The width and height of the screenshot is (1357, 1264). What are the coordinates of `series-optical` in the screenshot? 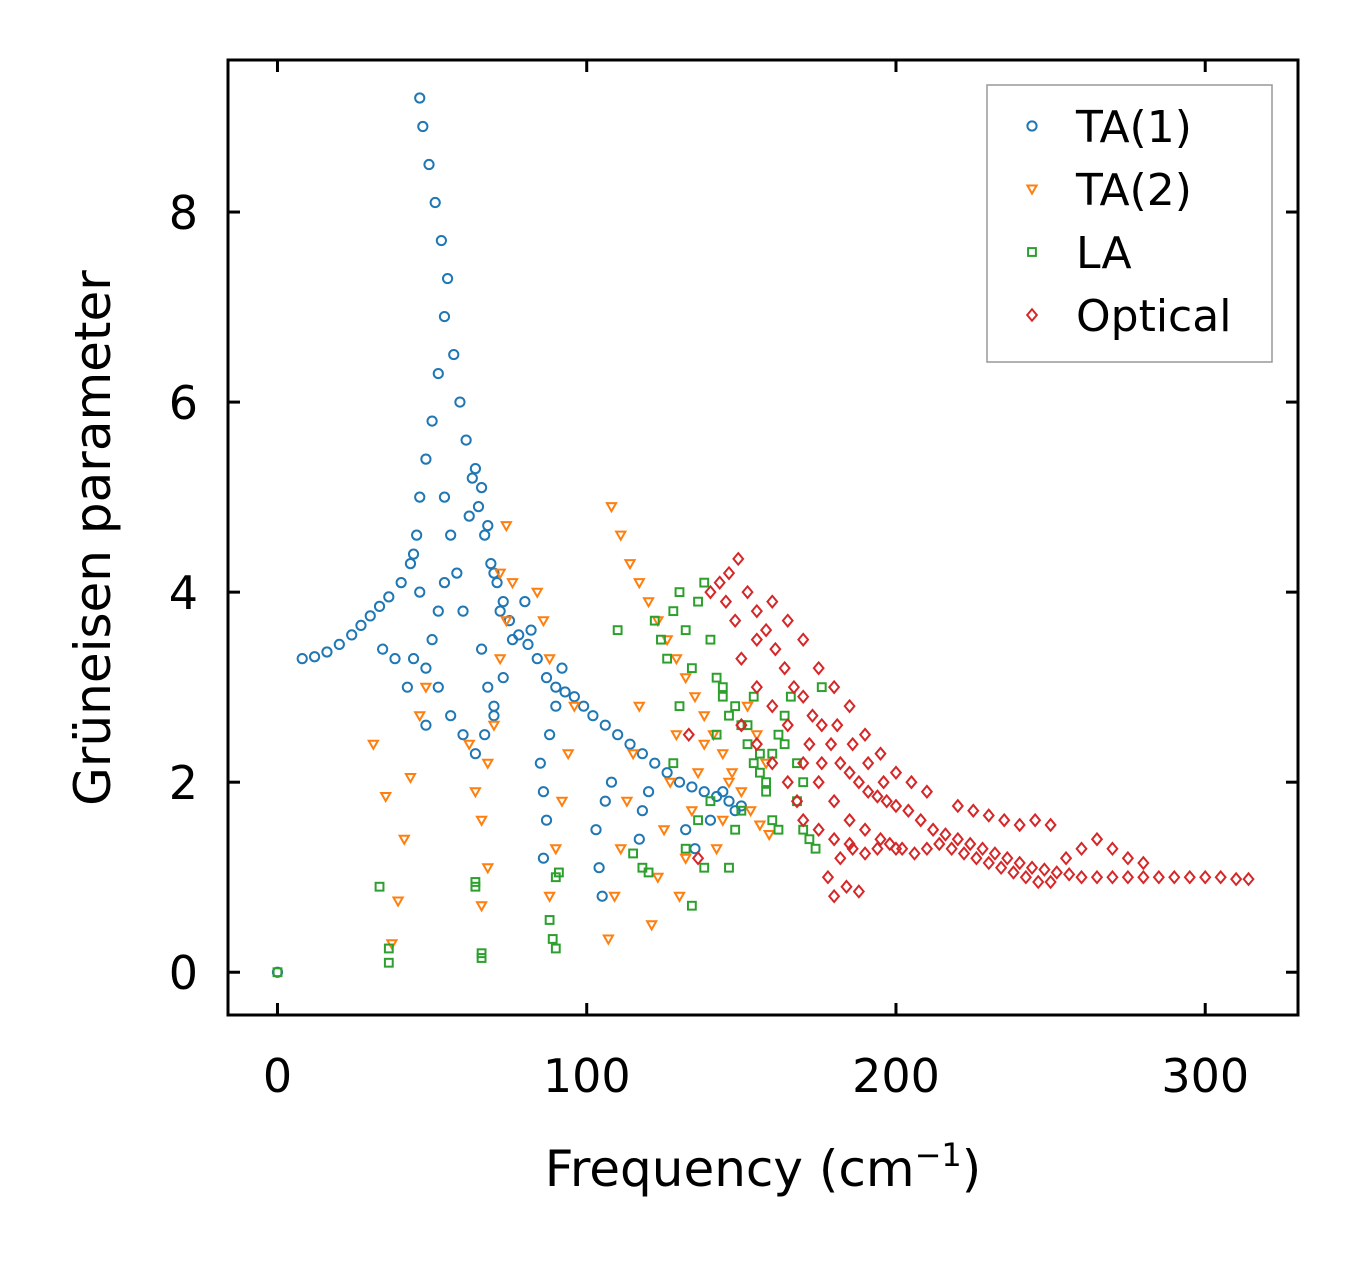 It's located at (968, 727).